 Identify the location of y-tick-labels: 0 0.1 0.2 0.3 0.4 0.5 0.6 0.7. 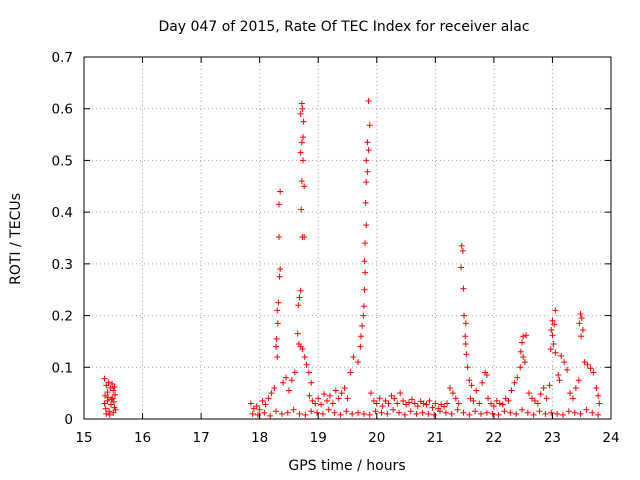
(62, 239).